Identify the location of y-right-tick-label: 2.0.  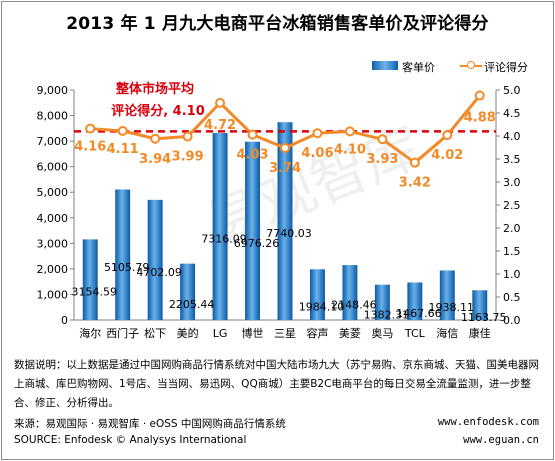
(512, 228).